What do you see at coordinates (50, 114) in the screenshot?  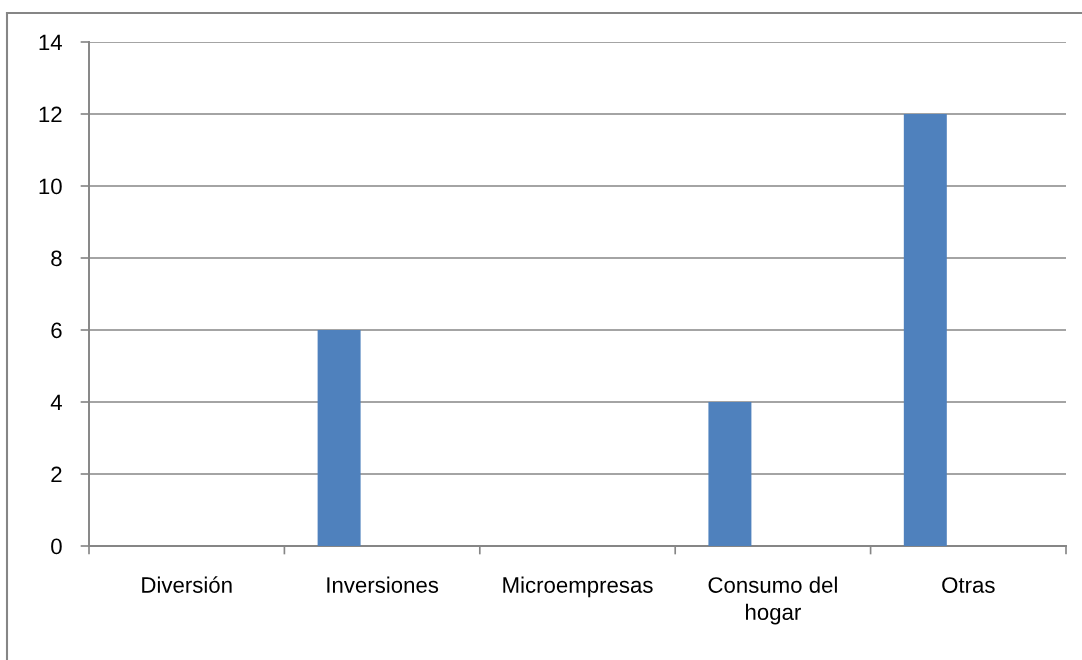 I see `y-tick-label: 12` at bounding box center [50, 114].